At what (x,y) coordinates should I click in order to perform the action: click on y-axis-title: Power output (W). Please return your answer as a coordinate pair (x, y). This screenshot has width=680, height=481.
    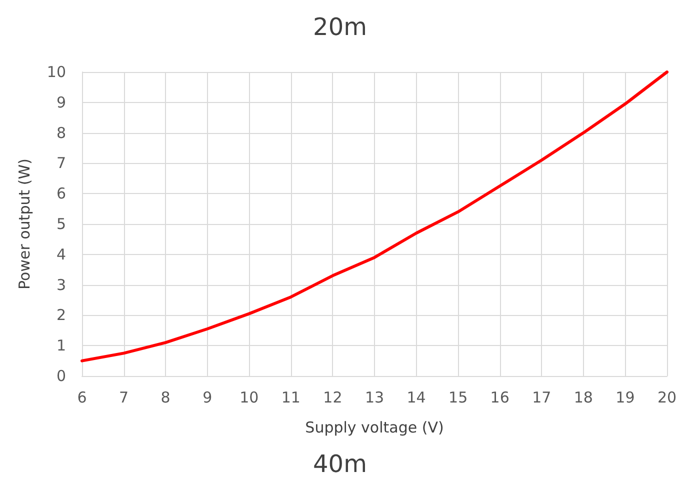
    Looking at the image, I should click on (25, 224).